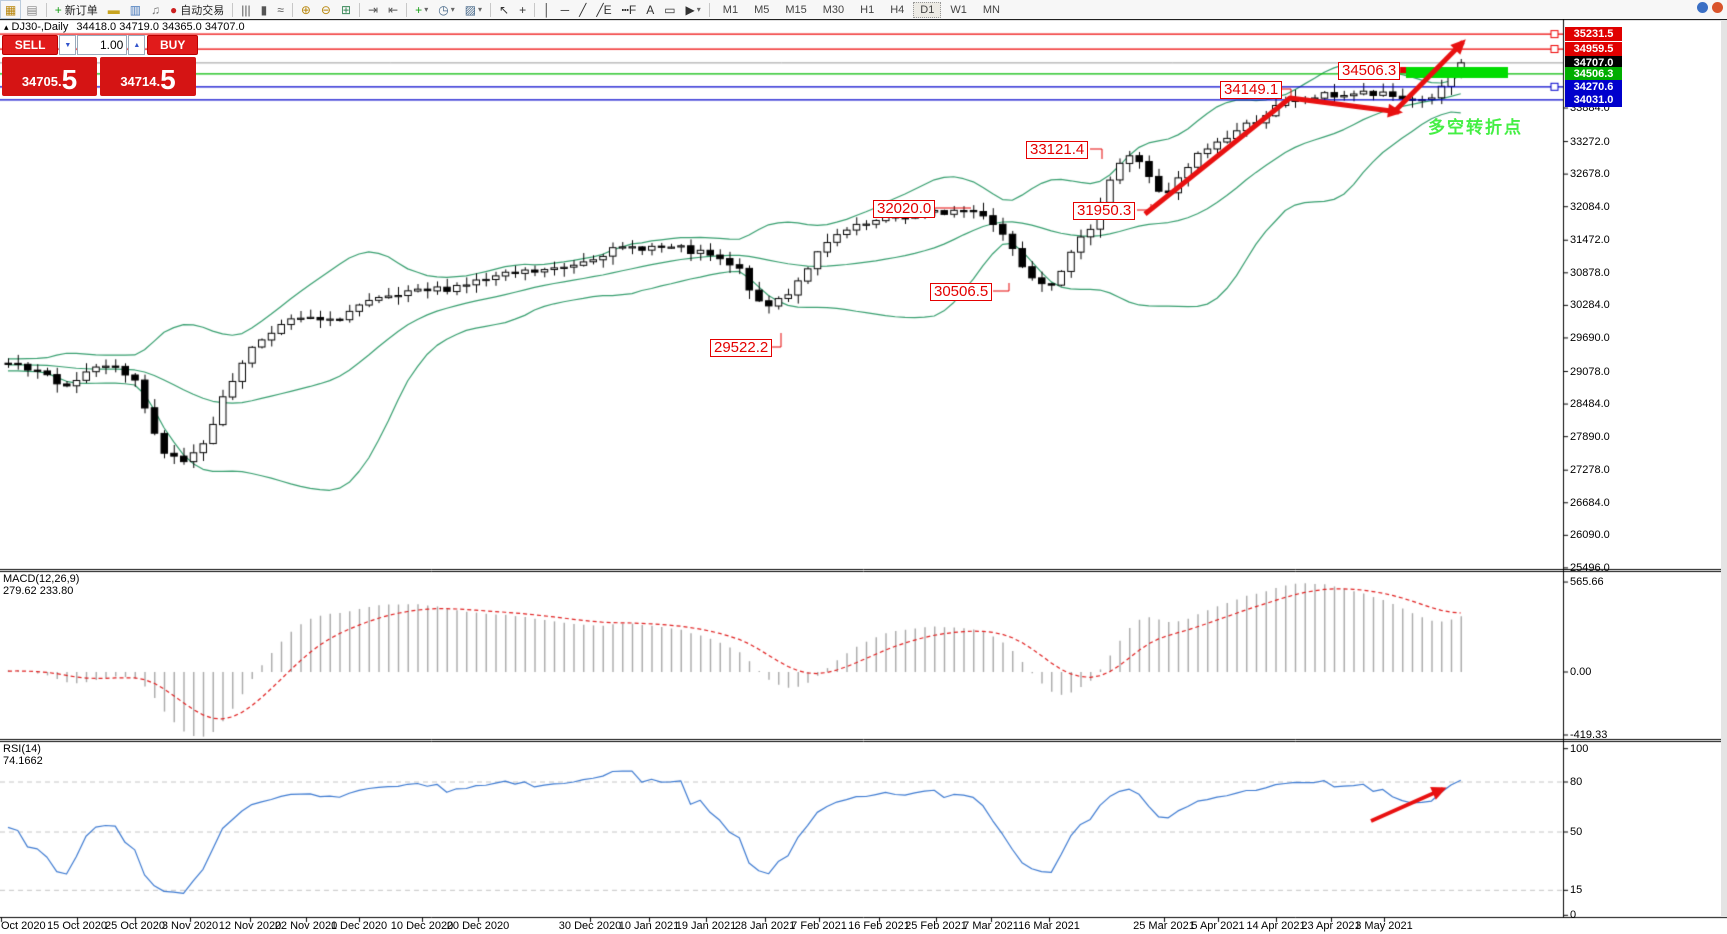  What do you see at coordinates (280, 9) in the screenshot?
I see `line-chart-mode-icon: ≈` at bounding box center [280, 9].